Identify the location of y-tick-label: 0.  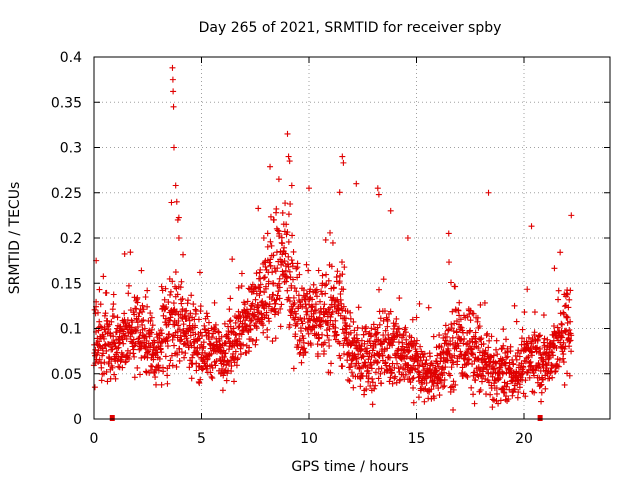
(77, 420).